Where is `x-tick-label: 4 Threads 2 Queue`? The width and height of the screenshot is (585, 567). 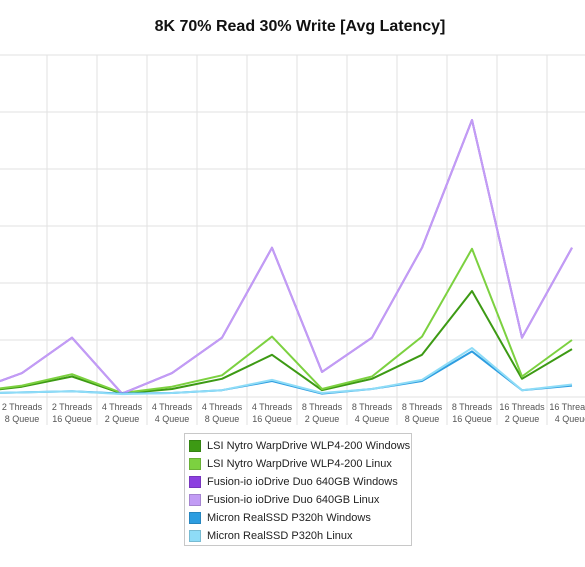
x-tick-label: 4 Threads 2 Queue is located at coordinates (122, 413).